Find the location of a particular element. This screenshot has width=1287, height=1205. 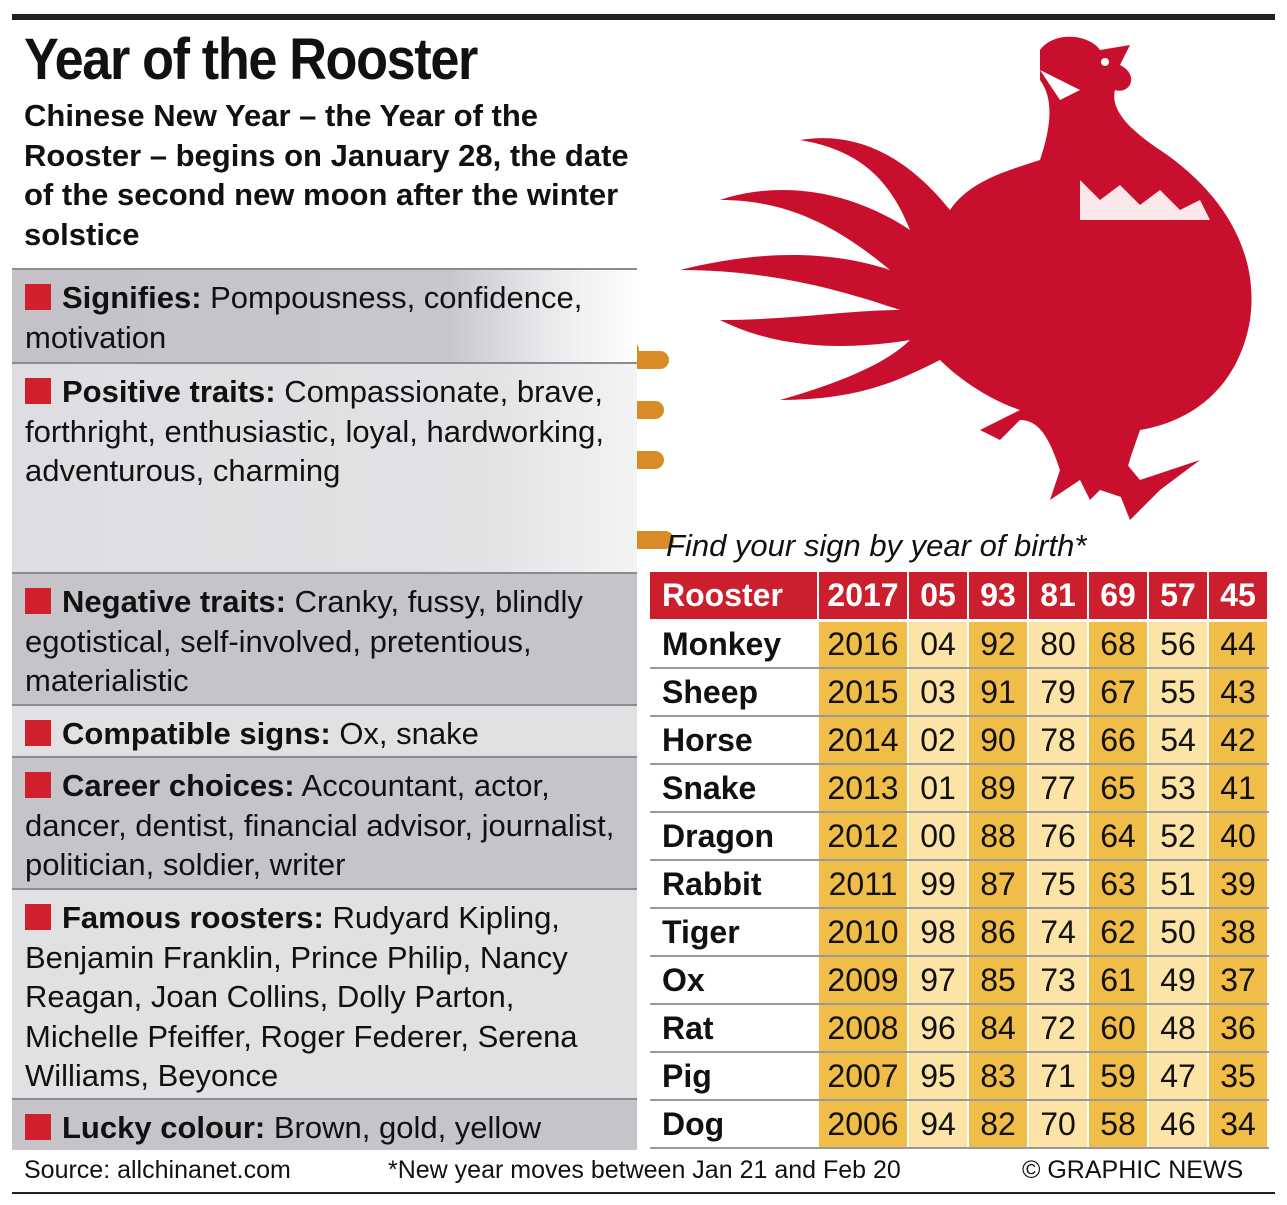

bottom-rule is located at coordinates (643, 1193).